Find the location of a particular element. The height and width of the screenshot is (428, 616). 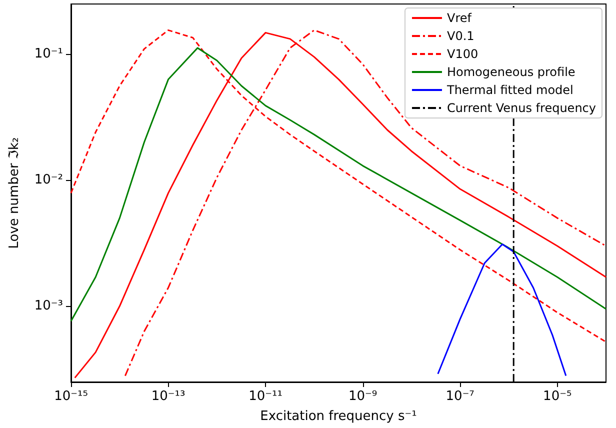

y-tick-label: 10⁻¹ is located at coordinates (48, 54).